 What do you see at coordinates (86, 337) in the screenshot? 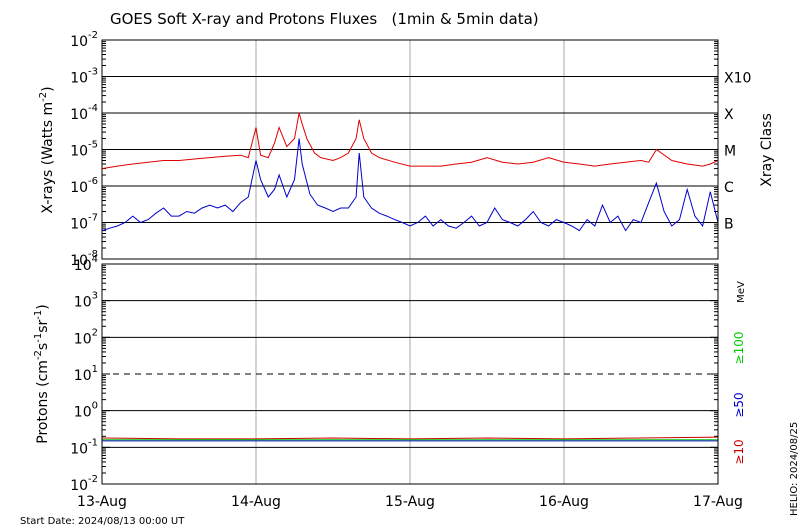
I see `protons-y-tick-label: 10²` at bounding box center [86, 337].